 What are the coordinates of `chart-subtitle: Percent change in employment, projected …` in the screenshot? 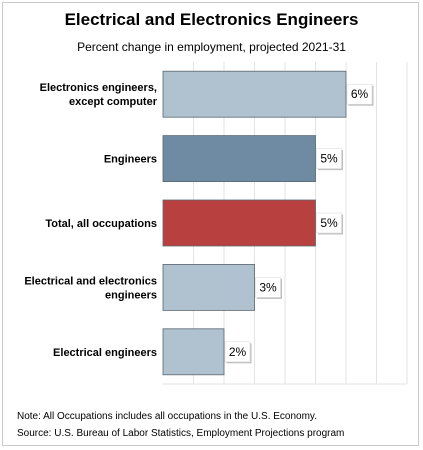 It's located at (211, 47).